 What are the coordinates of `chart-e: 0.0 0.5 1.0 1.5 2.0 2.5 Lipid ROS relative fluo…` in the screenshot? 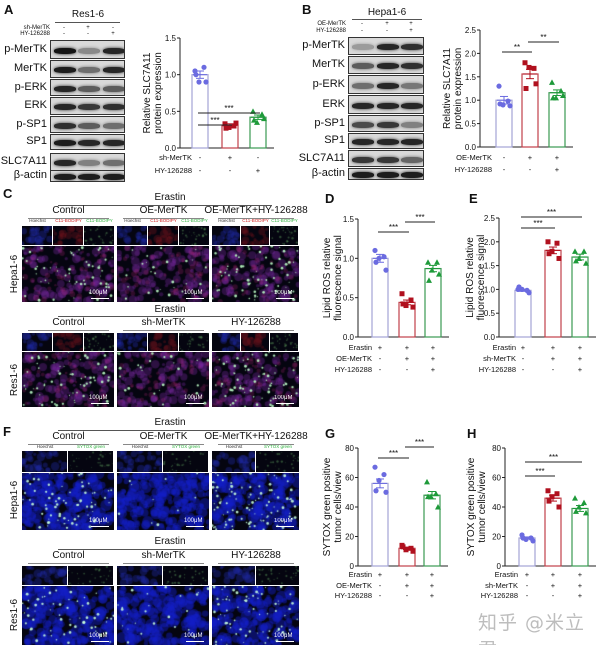 It's located at (530, 291).